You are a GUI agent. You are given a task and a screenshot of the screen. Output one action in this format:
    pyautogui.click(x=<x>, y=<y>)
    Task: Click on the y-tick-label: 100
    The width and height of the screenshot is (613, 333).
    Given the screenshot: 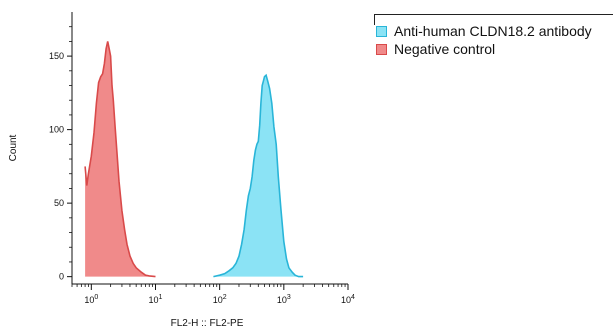 What is the action you would take?
    pyautogui.click(x=56, y=130)
    